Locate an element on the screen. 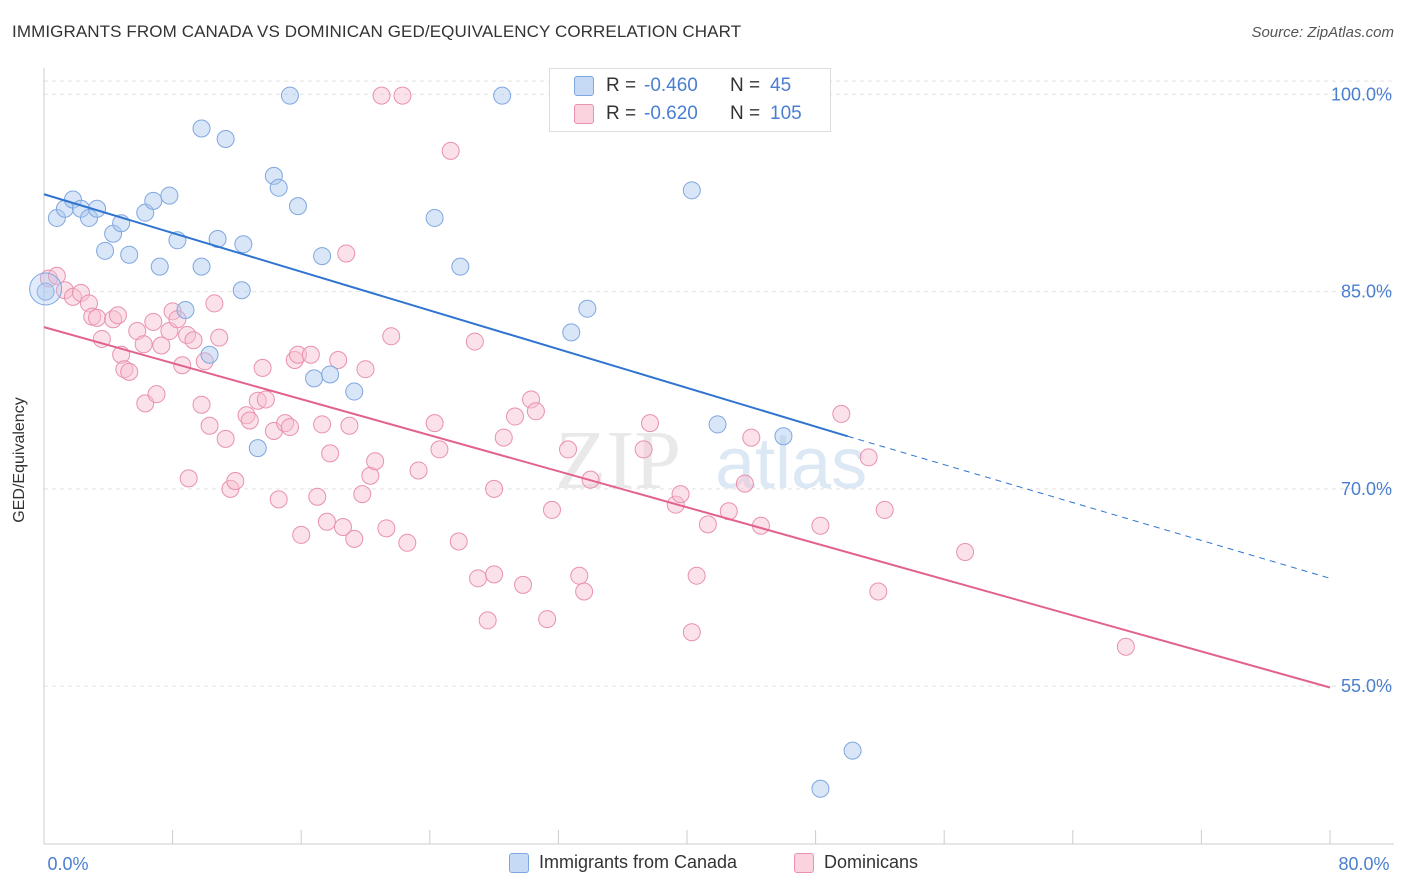 The image size is (1406, 892). legend-r-label: R = is located at coordinates (621, 85).